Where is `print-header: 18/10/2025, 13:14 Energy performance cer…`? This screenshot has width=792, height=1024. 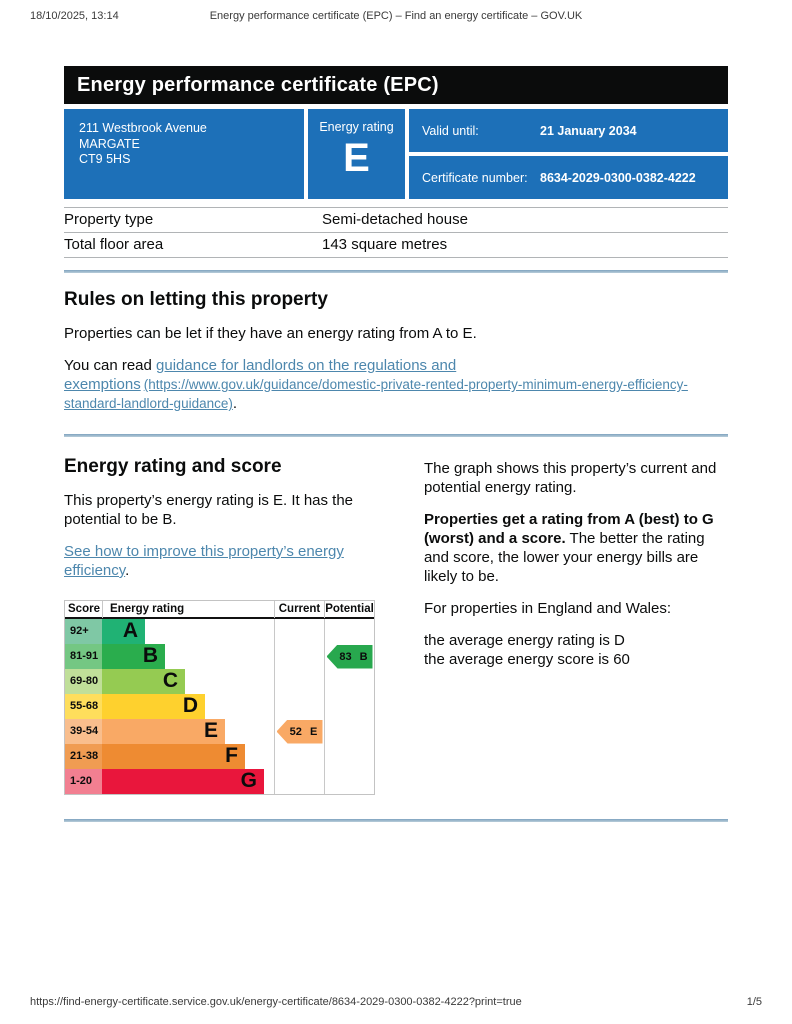
print-header: 18/10/2025, 13:14 Energy performance cer… is located at coordinates (396, 16).